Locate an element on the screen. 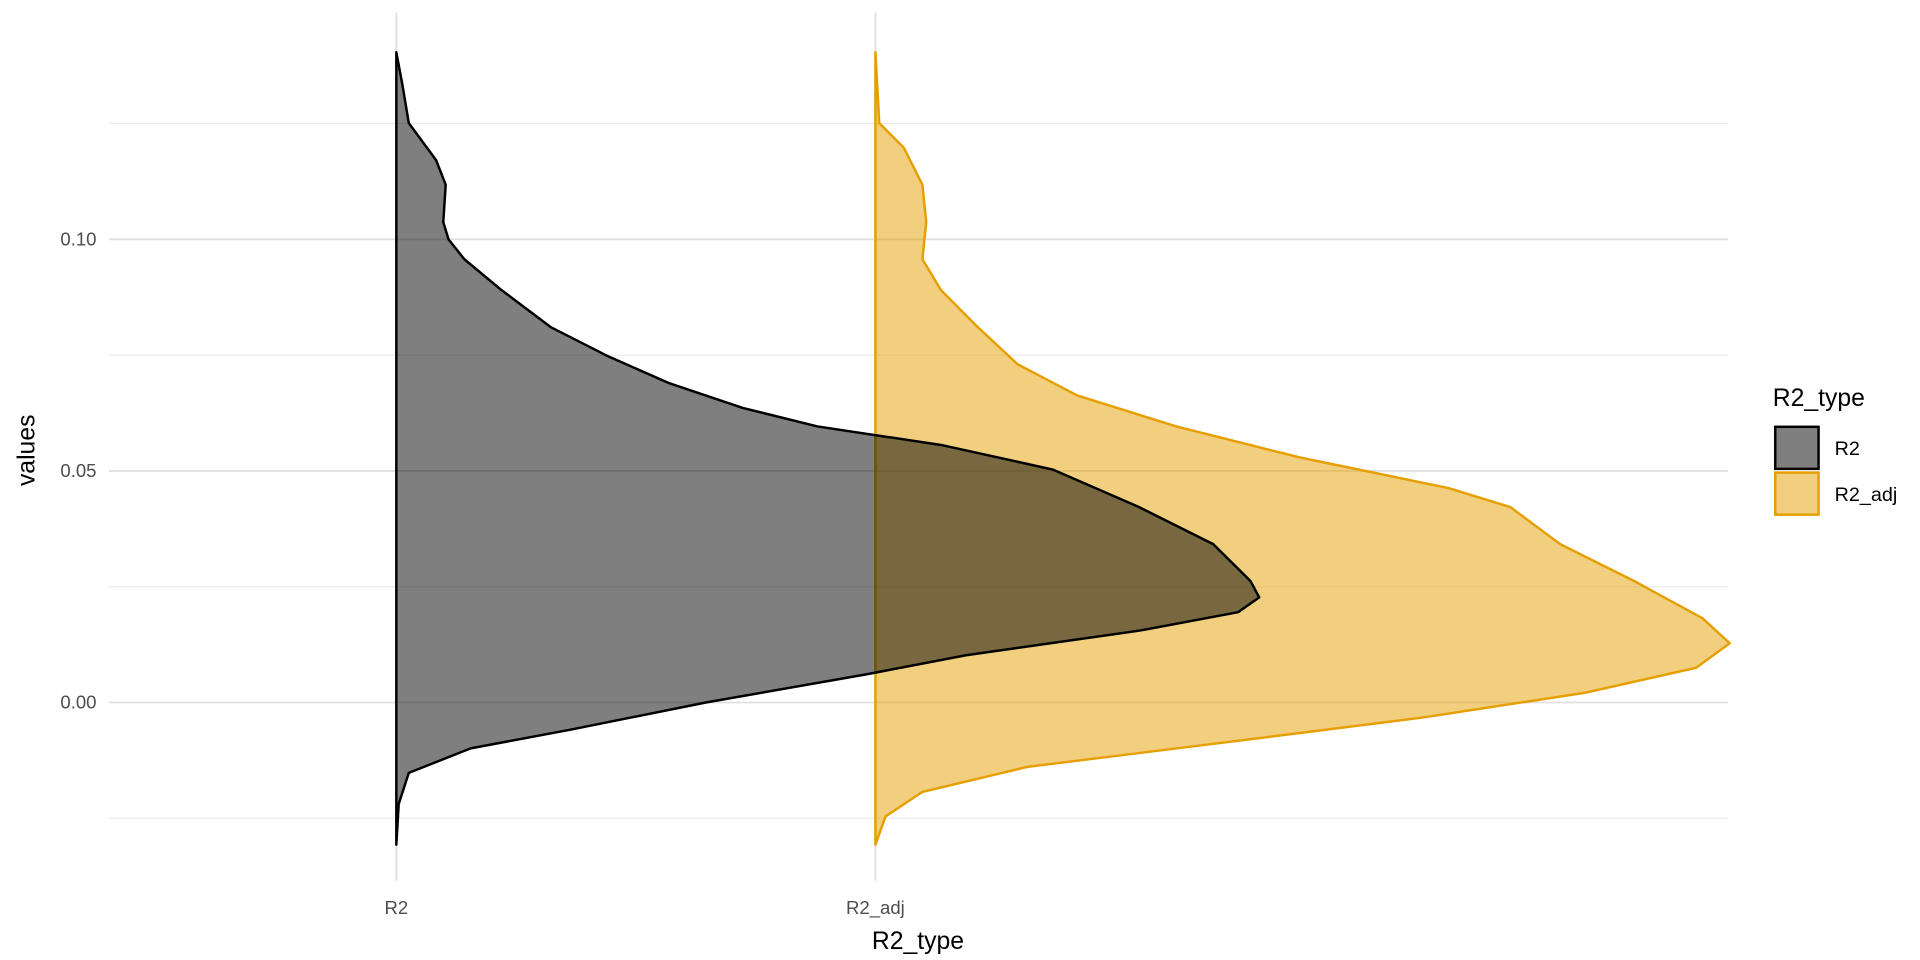 The image size is (1920, 960). x-tick-label: R2 is located at coordinates (396, 907).